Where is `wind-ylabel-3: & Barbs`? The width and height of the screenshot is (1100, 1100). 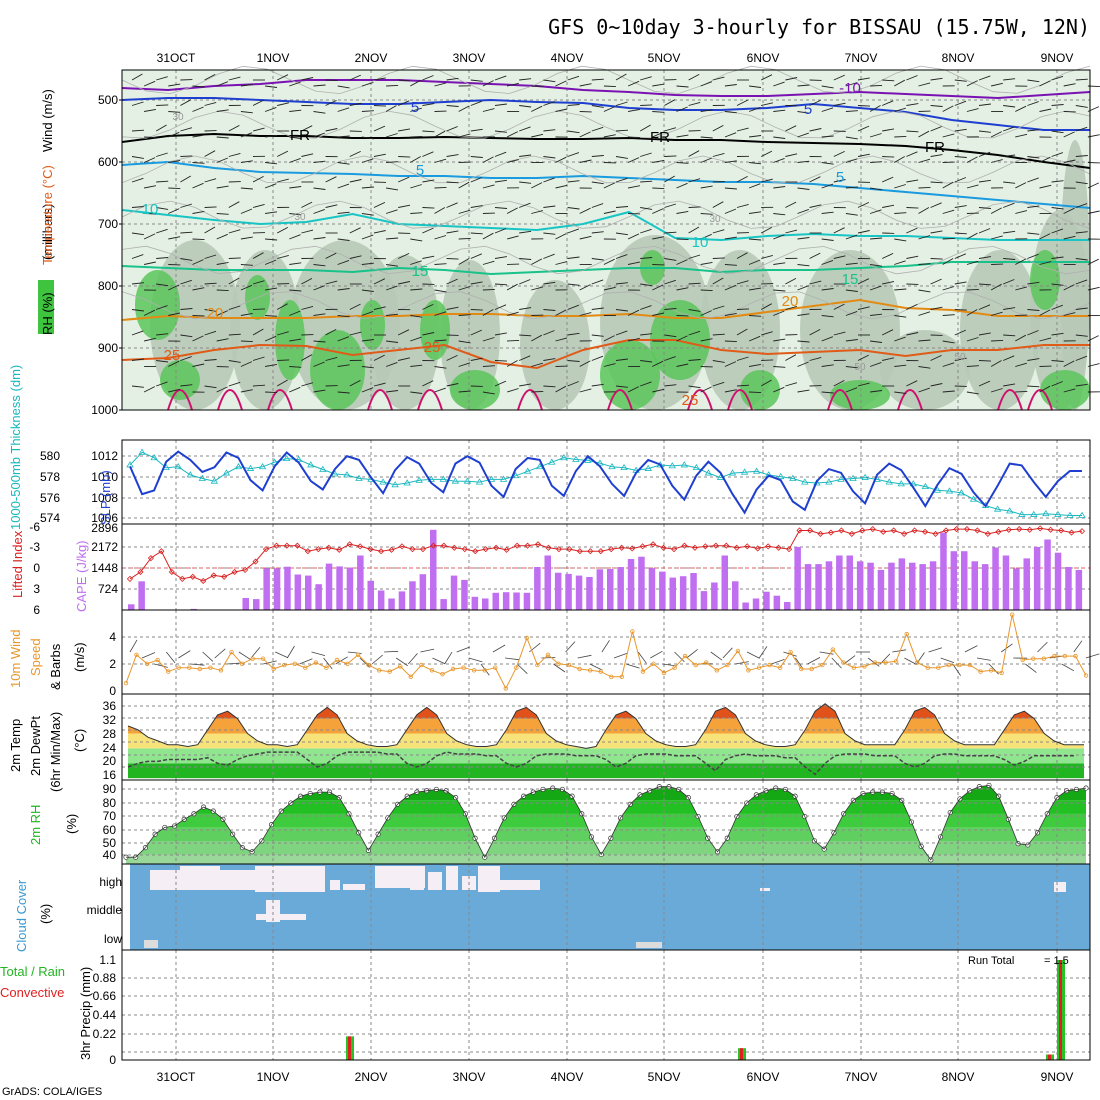 wind-ylabel-3: & Barbs is located at coordinates (55, 666).